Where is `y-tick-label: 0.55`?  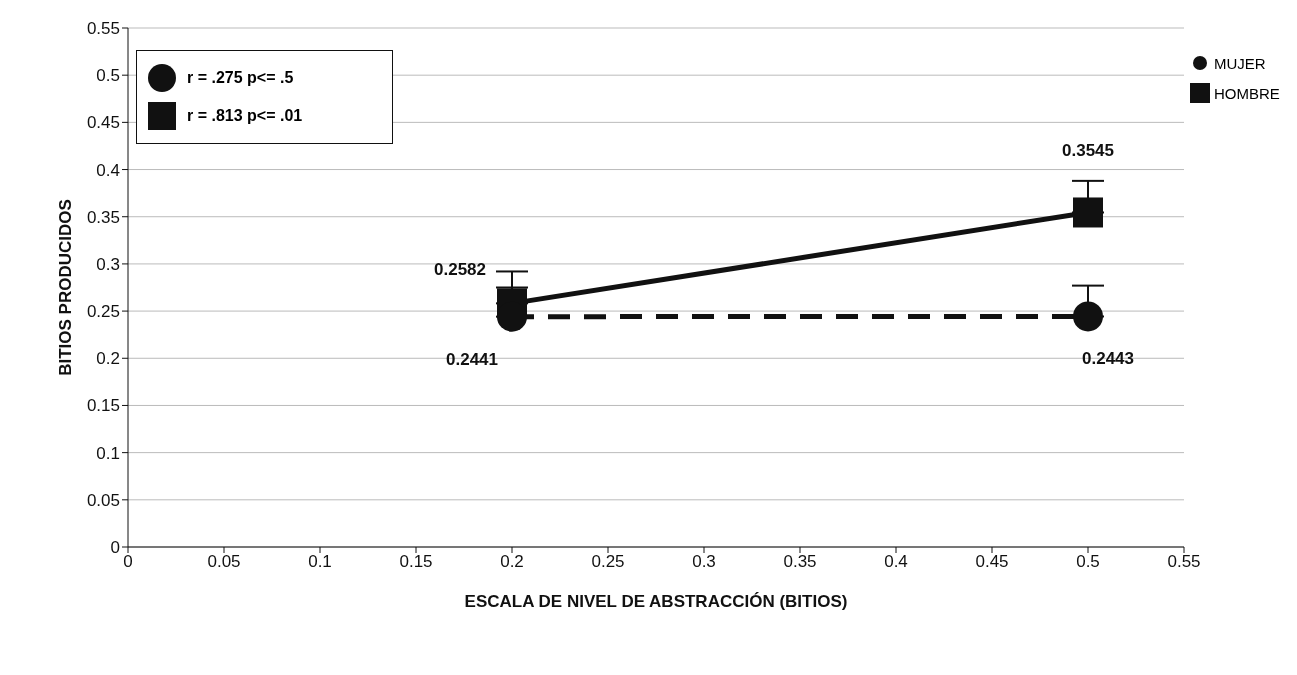
y-tick-label: 0.55 is located at coordinates (103, 29).